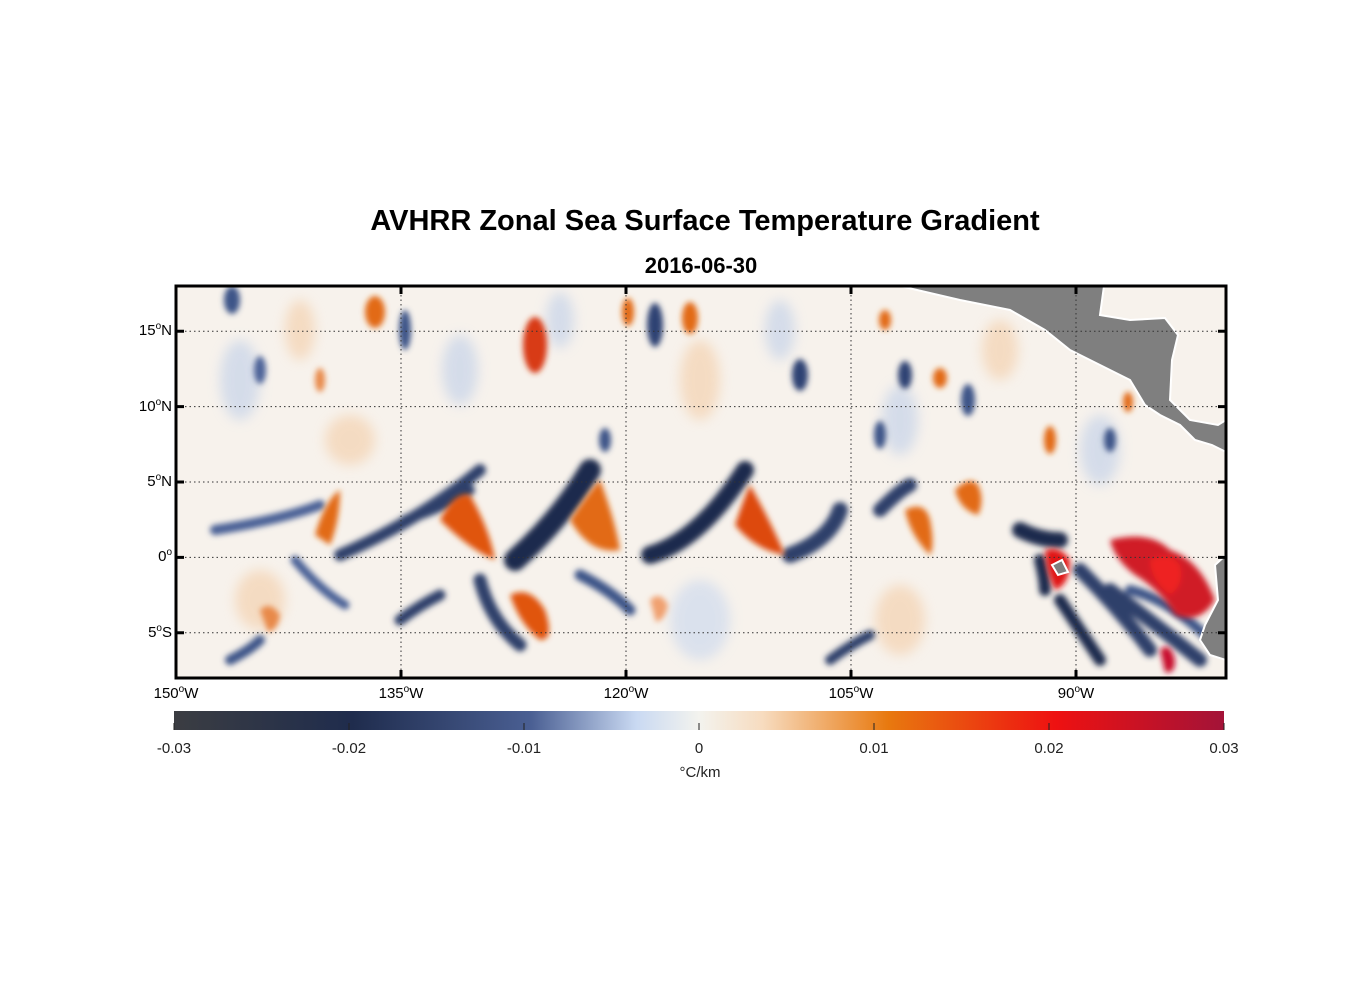 Image resolution: width=1356 pixels, height=1000 pixels. Describe the element at coordinates (1076, 693) in the screenshot. I see `x-tick-label: 90oW` at that location.